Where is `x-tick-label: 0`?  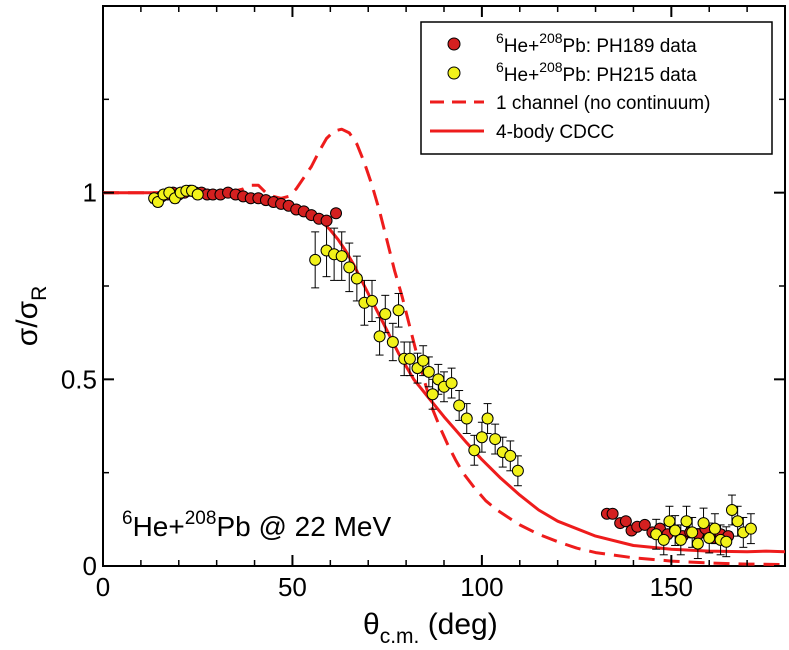 x-tick-label: 0 is located at coordinates (103, 587).